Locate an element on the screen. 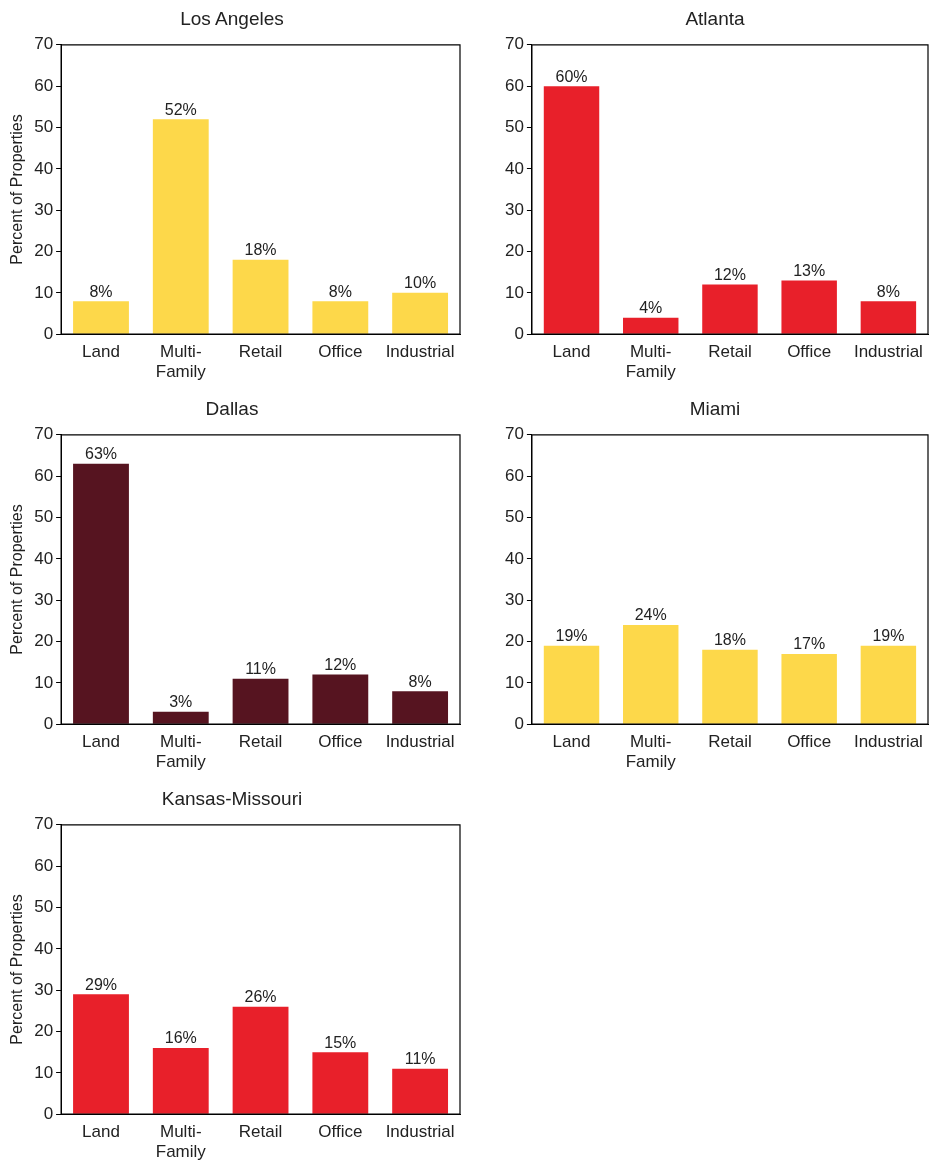  chart-title: Miami is located at coordinates (715, 408).